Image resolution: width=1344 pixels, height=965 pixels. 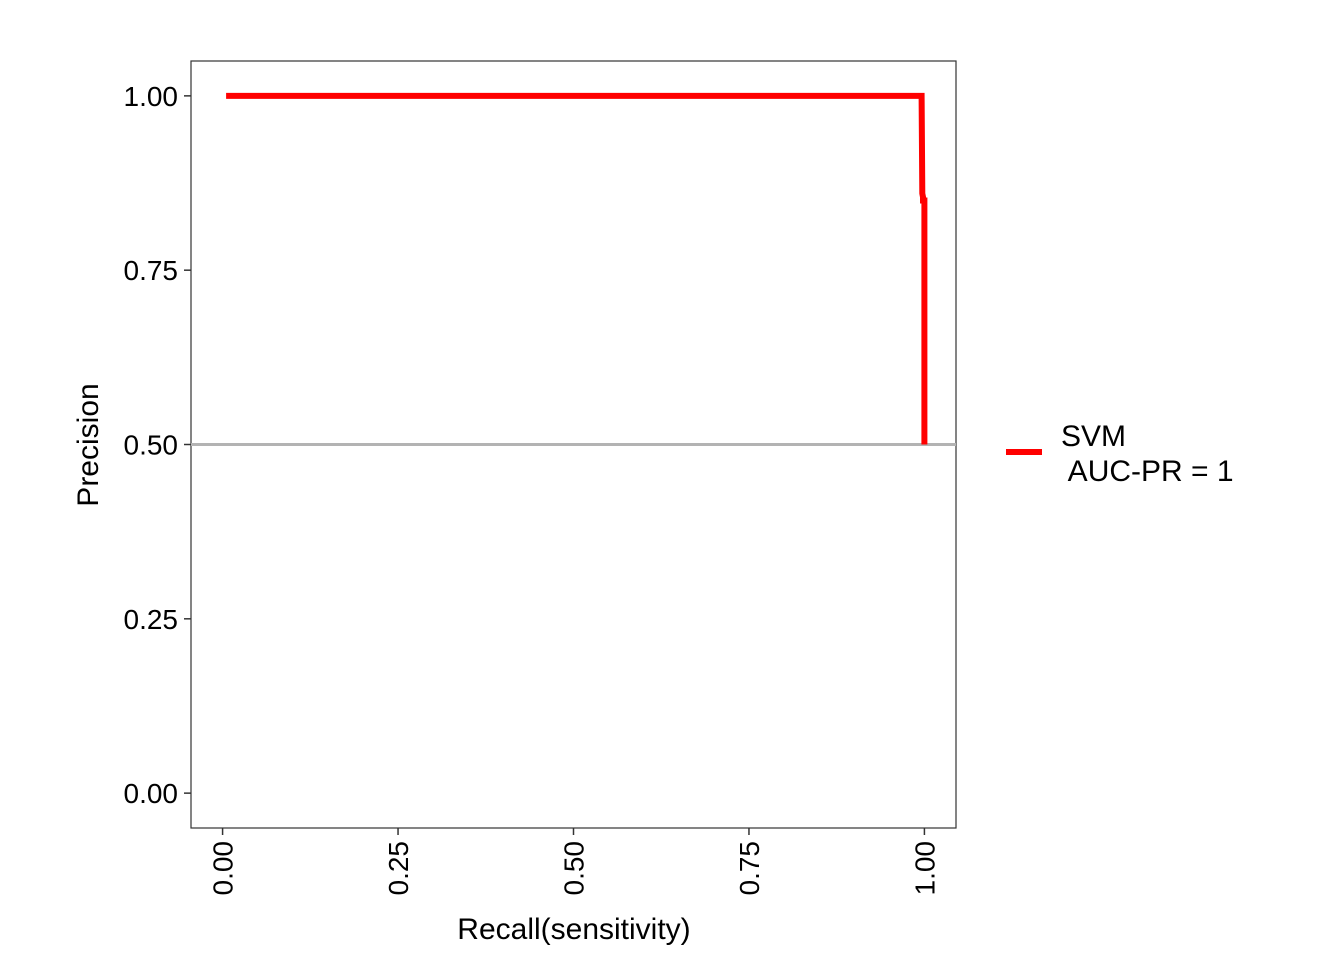 I want to click on x-tick-label: 0.25, so click(x=398, y=868).